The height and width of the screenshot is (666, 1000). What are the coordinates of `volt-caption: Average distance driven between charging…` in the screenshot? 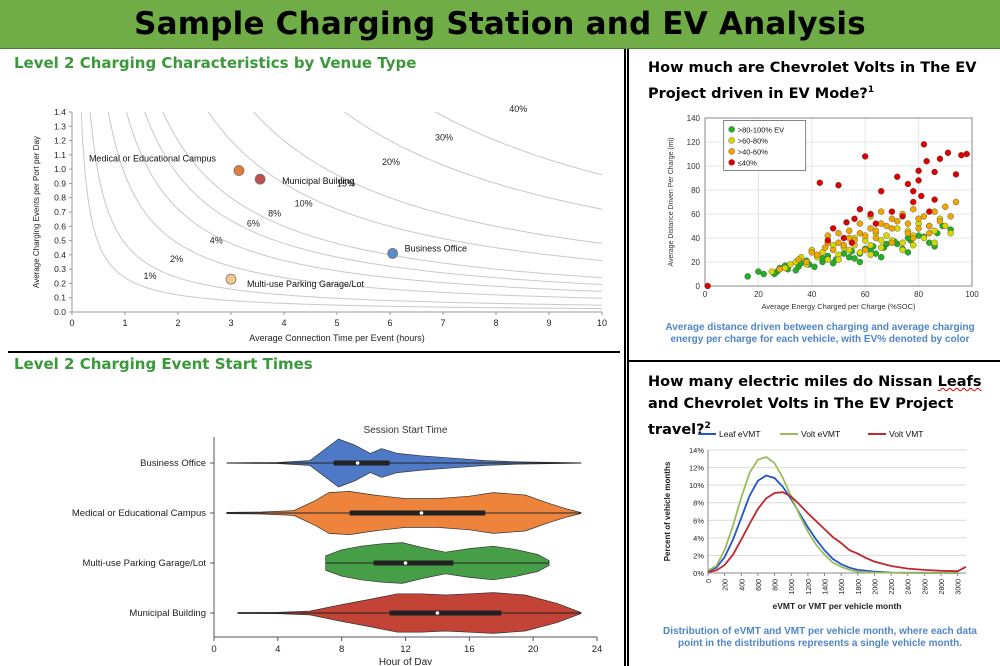 It's located at (820, 333).